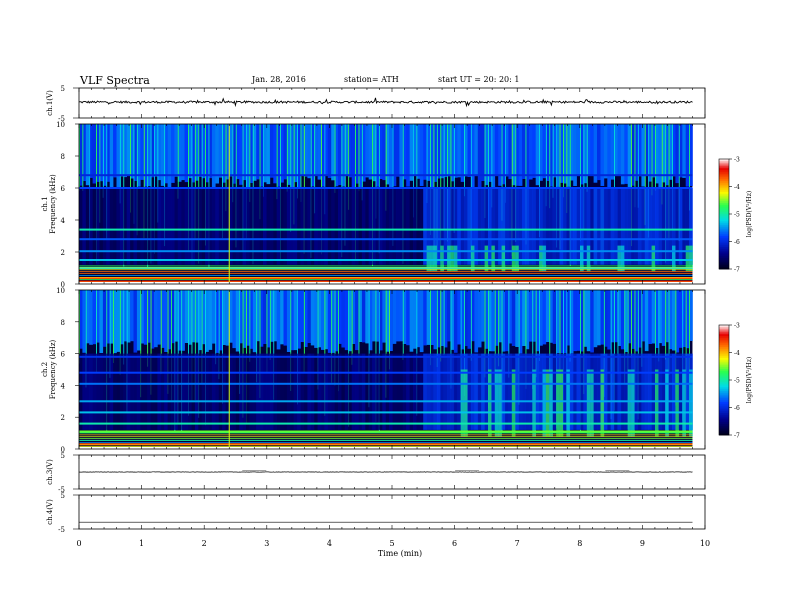  What do you see at coordinates (579, 543) in the screenshot?
I see `x-tick-label: 8` at bounding box center [579, 543].